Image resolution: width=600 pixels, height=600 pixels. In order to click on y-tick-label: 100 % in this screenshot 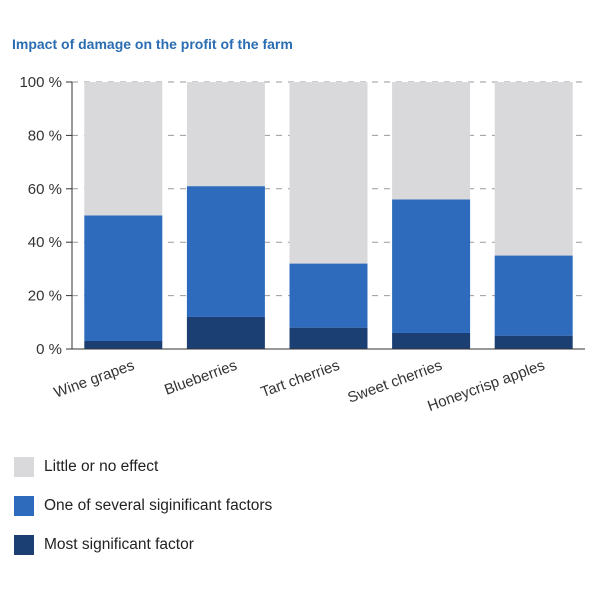, I will do `click(40, 82)`.